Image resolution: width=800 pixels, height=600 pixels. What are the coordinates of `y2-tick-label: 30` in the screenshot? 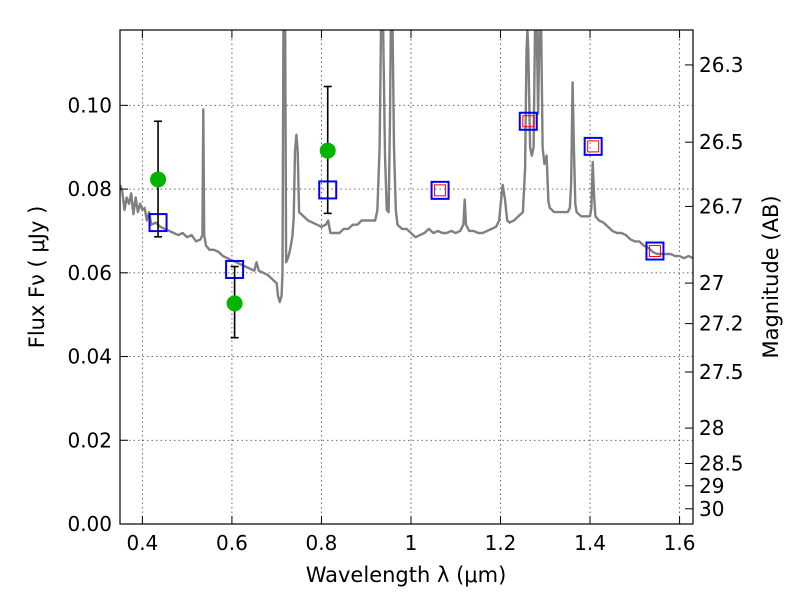 It's located at (711, 509).